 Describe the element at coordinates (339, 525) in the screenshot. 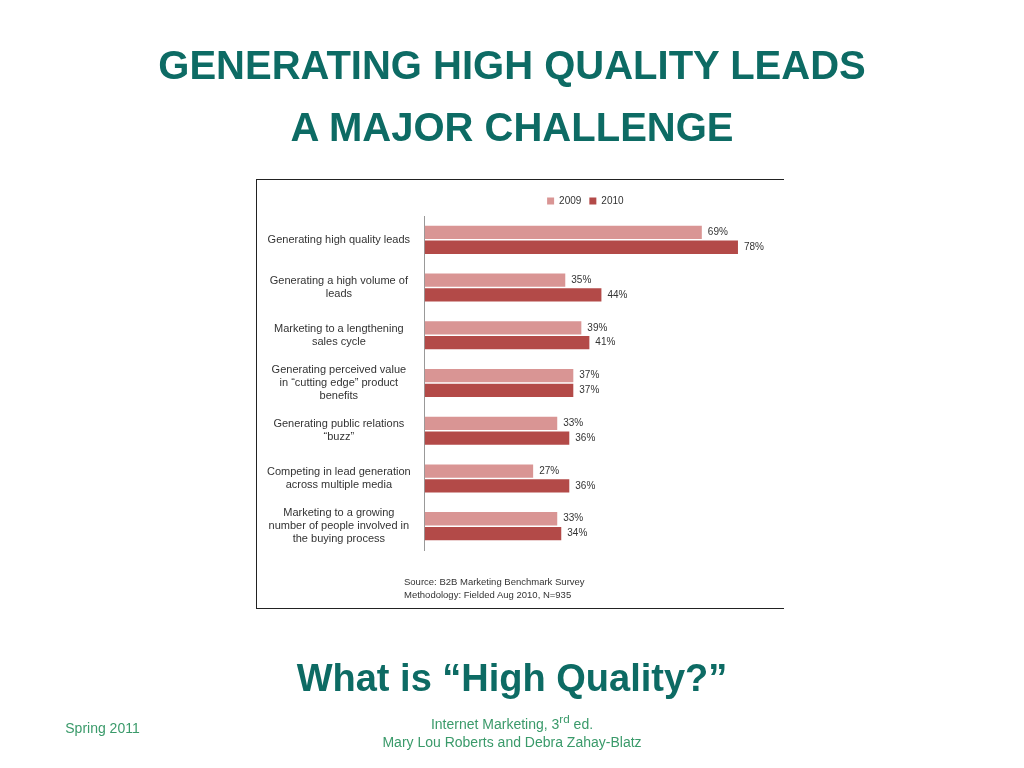

I see `y-tick-label: Marketing to a growing number of people involved in the buying process` at that location.